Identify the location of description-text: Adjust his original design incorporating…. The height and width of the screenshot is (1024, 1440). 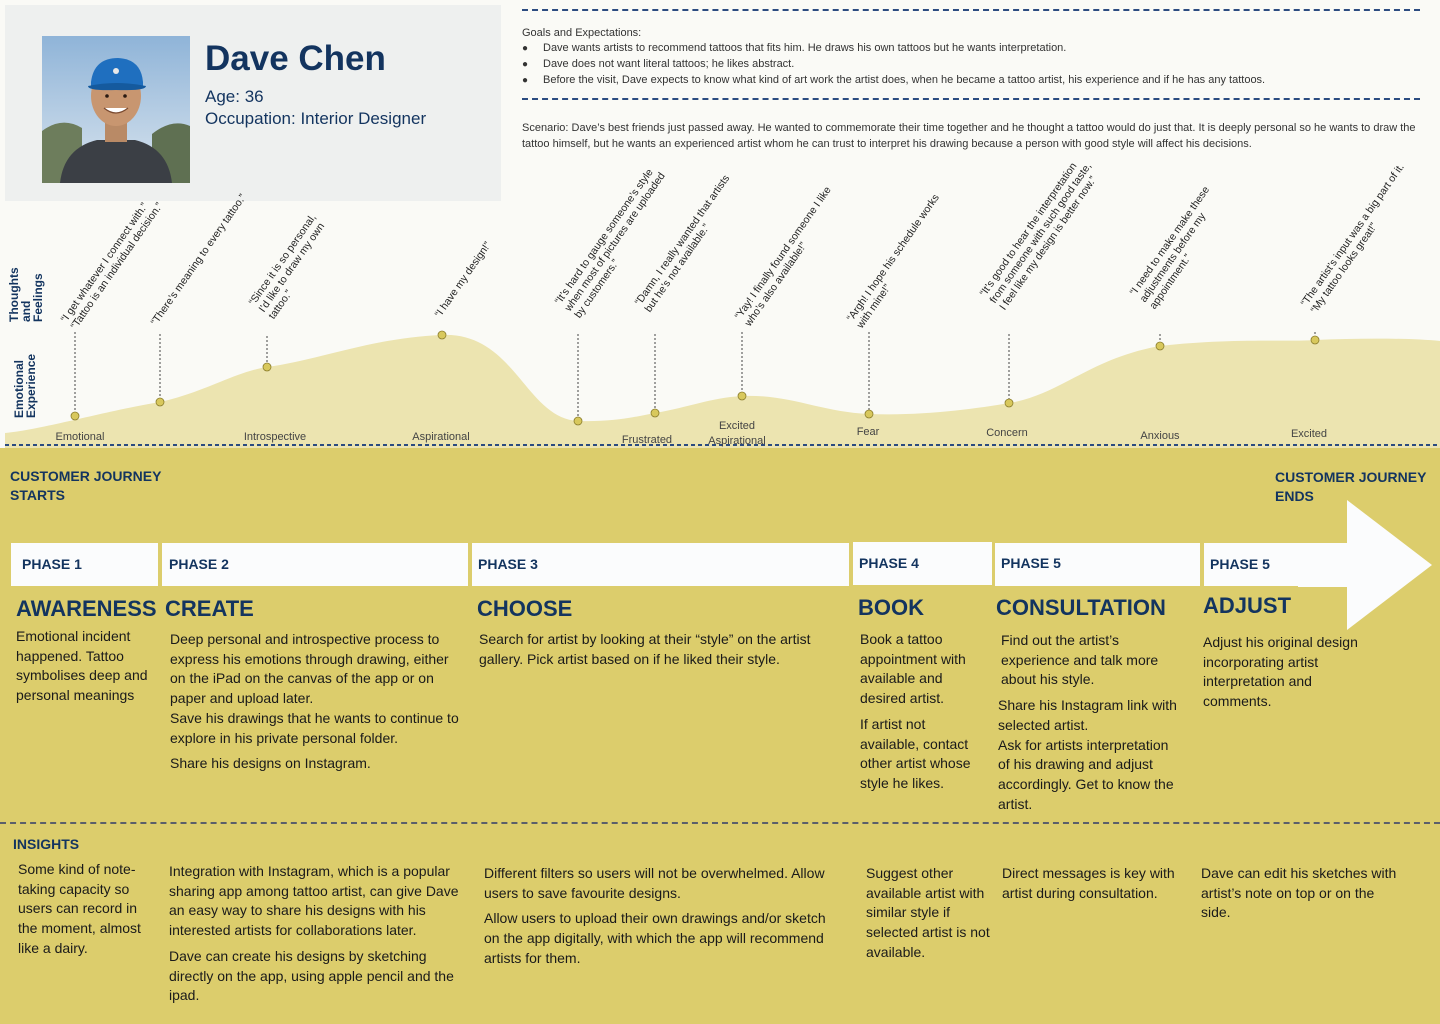
(1280, 672).